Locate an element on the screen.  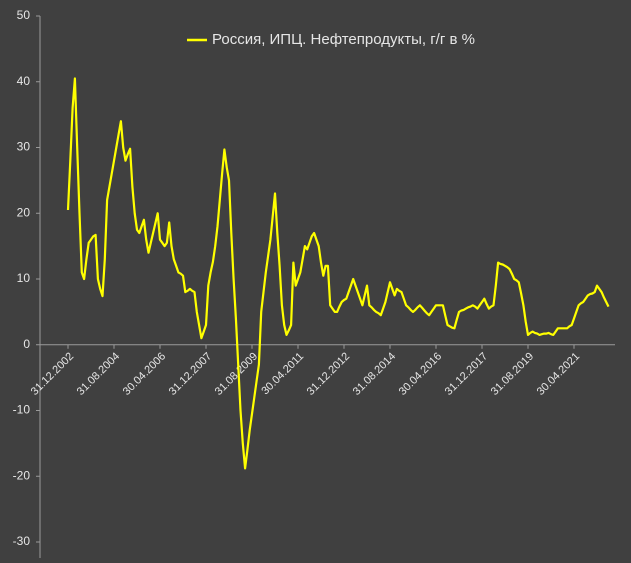
x-tick-label: 30.04.2011 is located at coordinates (282, 373).